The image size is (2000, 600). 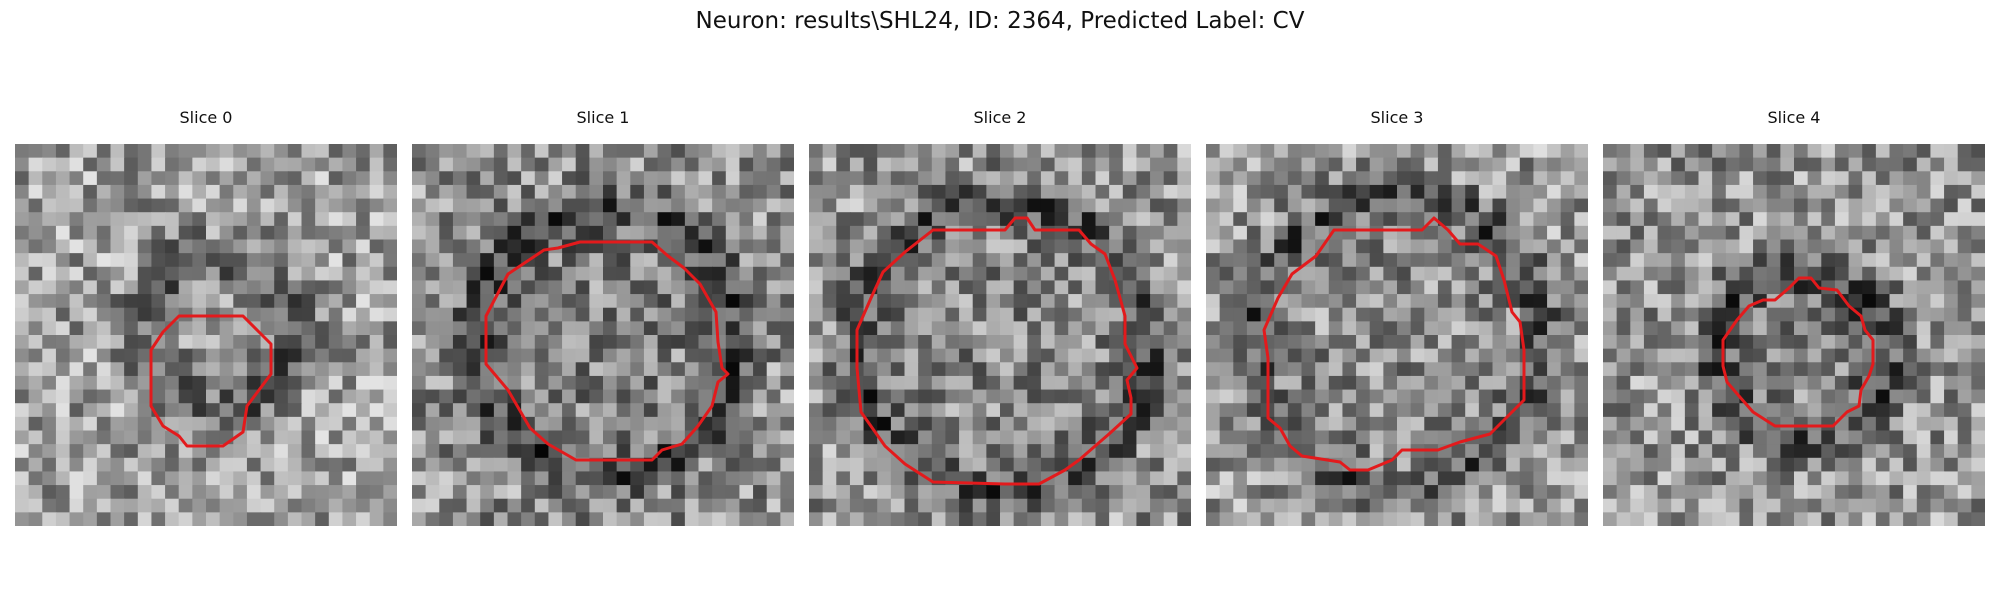 I want to click on slice-panel-0: Slice 0, so click(x=206, y=317).